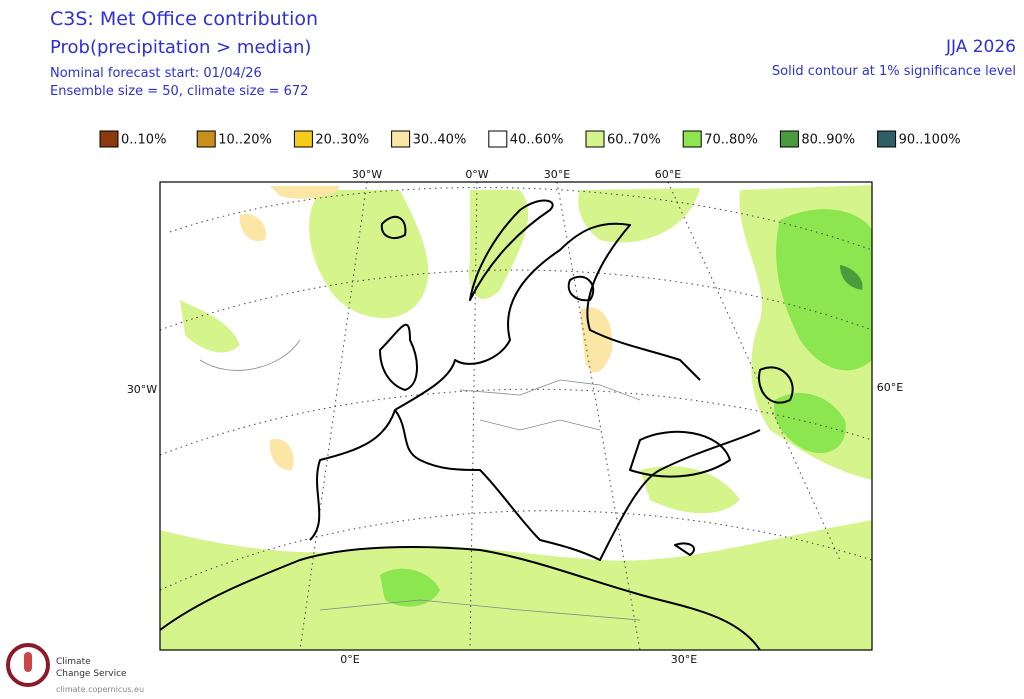  What do you see at coordinates (440, 140) in the screenshot?
I see `legend-label: 30..40%` at bounding box center [440, 140].